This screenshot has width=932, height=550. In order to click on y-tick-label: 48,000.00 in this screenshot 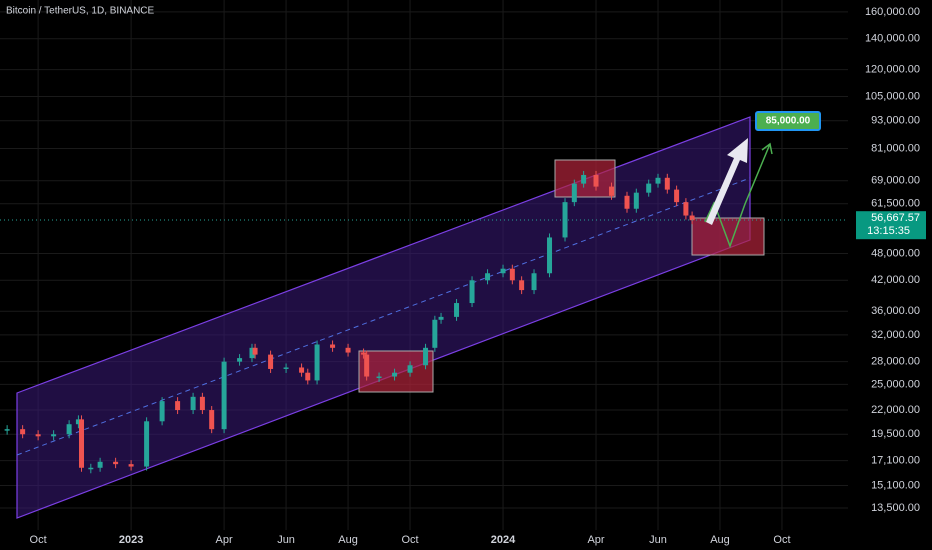, I will do `click(895, 253)`.